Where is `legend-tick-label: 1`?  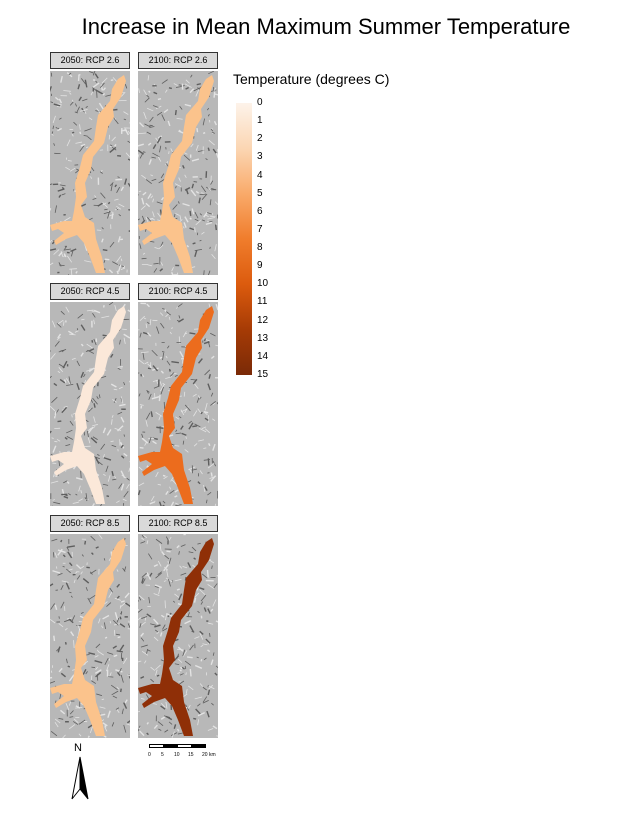 legend-tick-label: 1 is located at coordinates (260, 121).